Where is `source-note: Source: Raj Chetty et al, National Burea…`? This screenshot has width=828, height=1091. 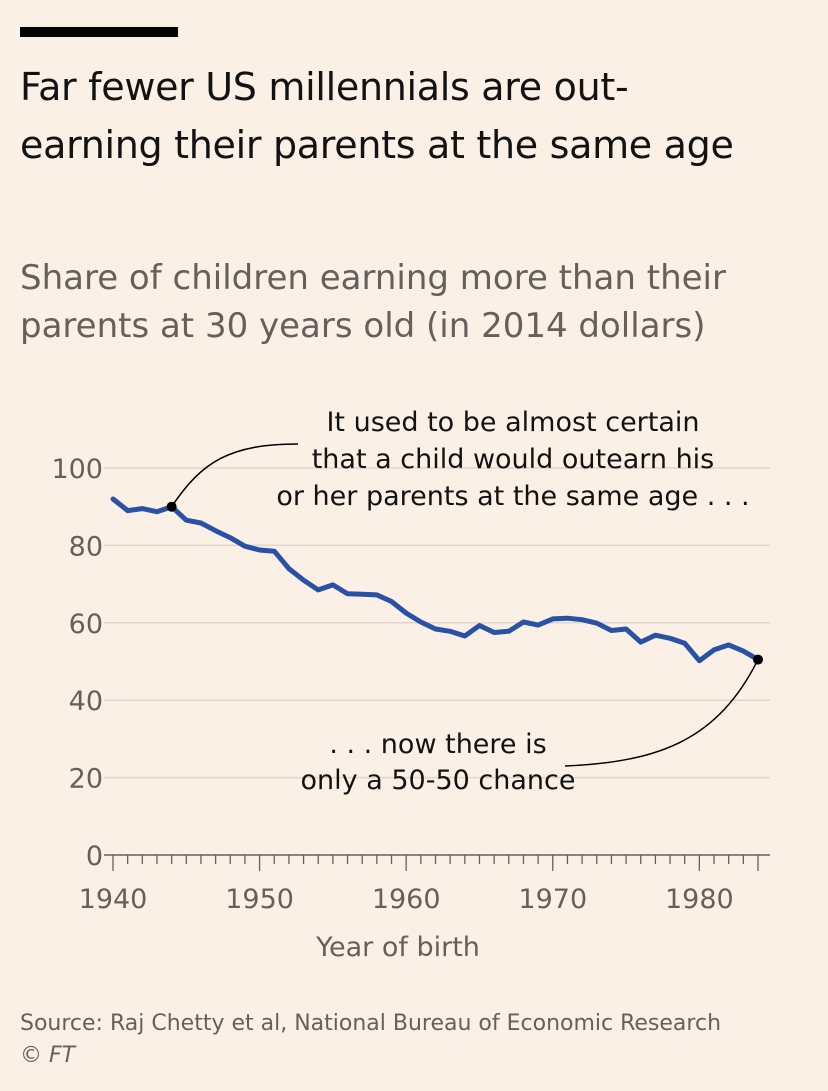 source-note: Source: Raj Chetty et al, National Burea… is located at coordinates (370, 1040).